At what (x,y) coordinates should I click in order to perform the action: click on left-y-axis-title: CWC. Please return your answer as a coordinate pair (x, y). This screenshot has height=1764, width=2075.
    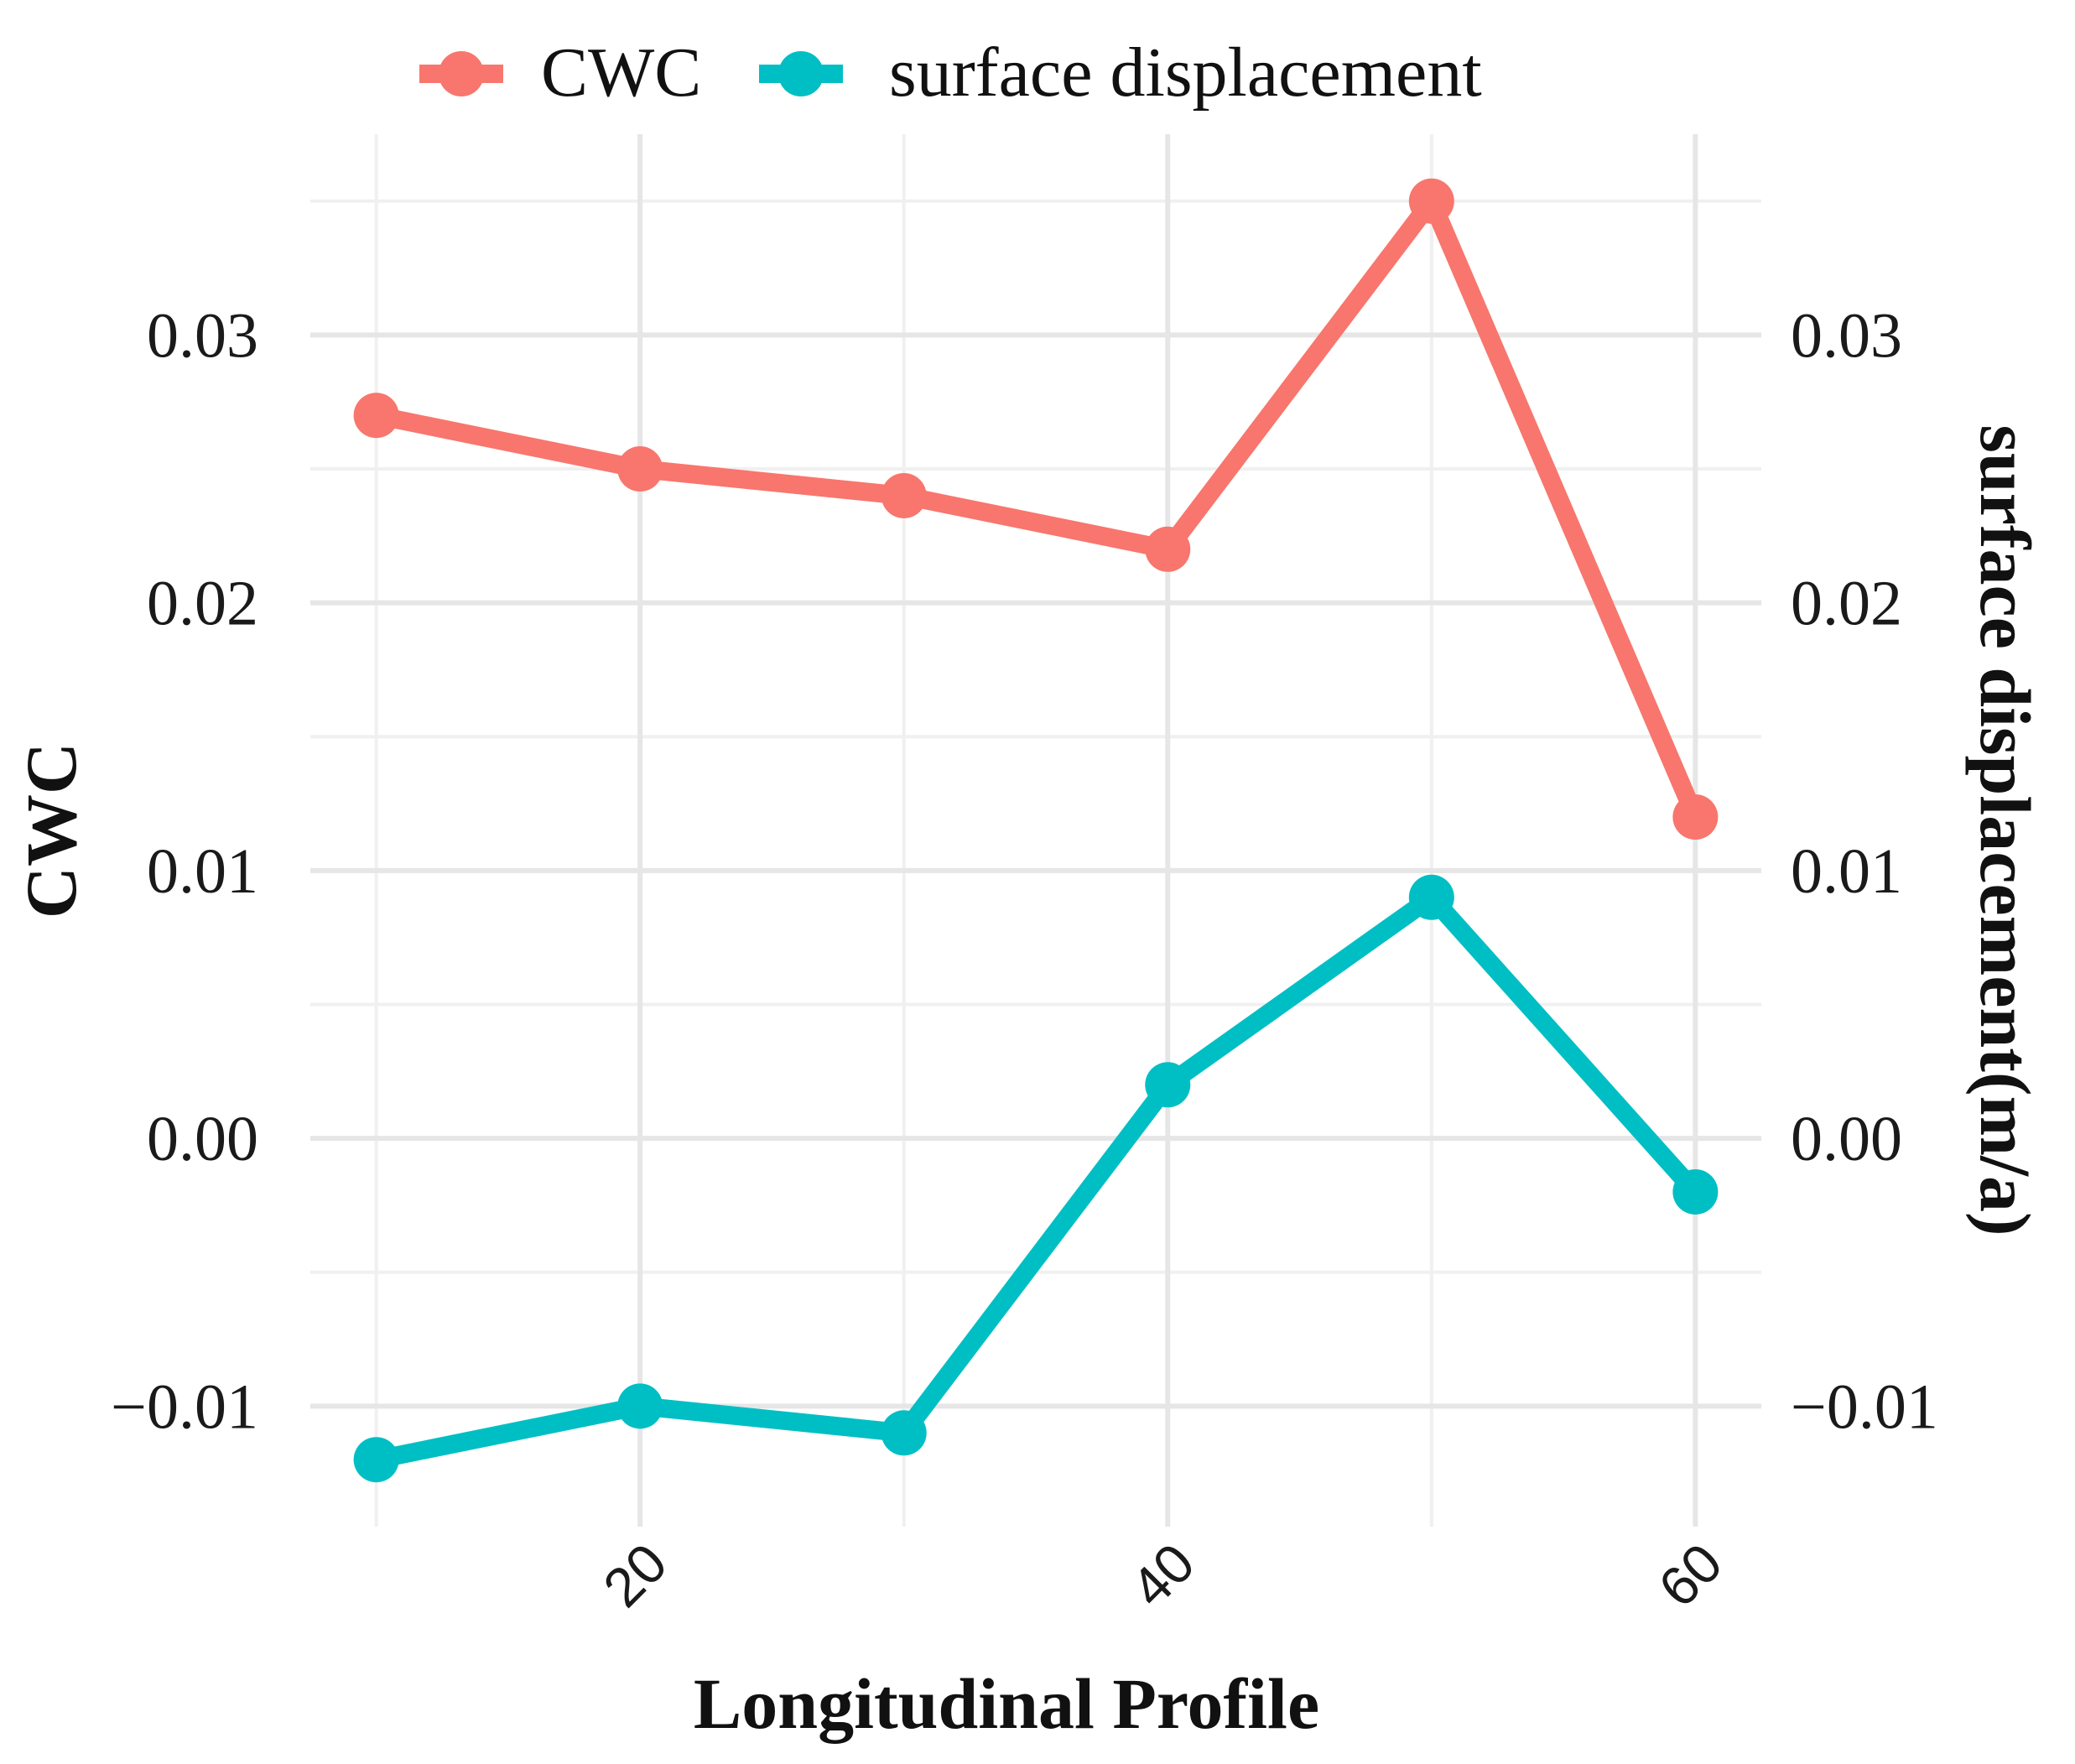
    Looking at the image, I should click on (51, 830).